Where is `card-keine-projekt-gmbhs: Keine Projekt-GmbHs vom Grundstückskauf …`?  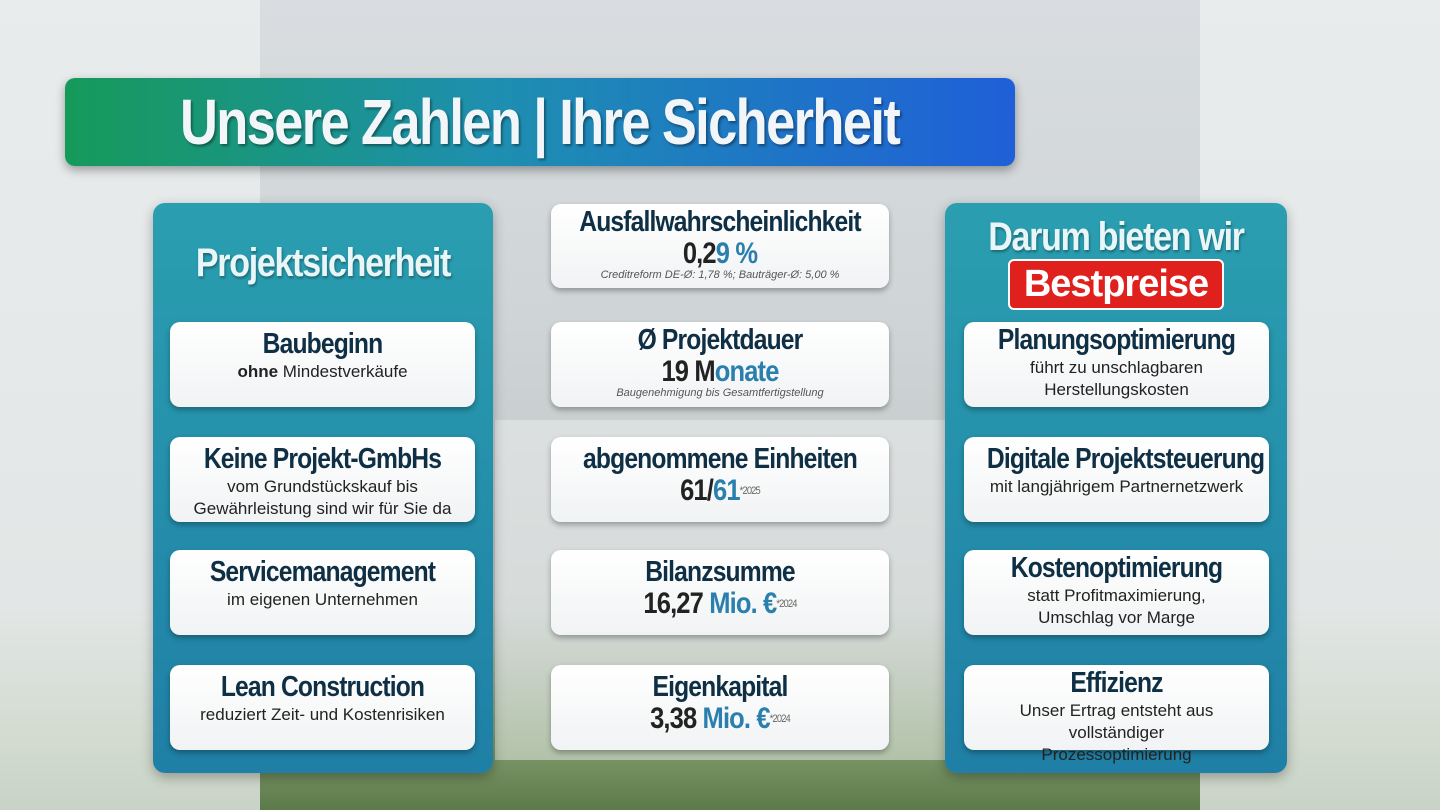 card-keine-projekt-gmbhs: Keine Projekt-GmbHs vom Grundstückskauf … is located at coordinates (322, 479).